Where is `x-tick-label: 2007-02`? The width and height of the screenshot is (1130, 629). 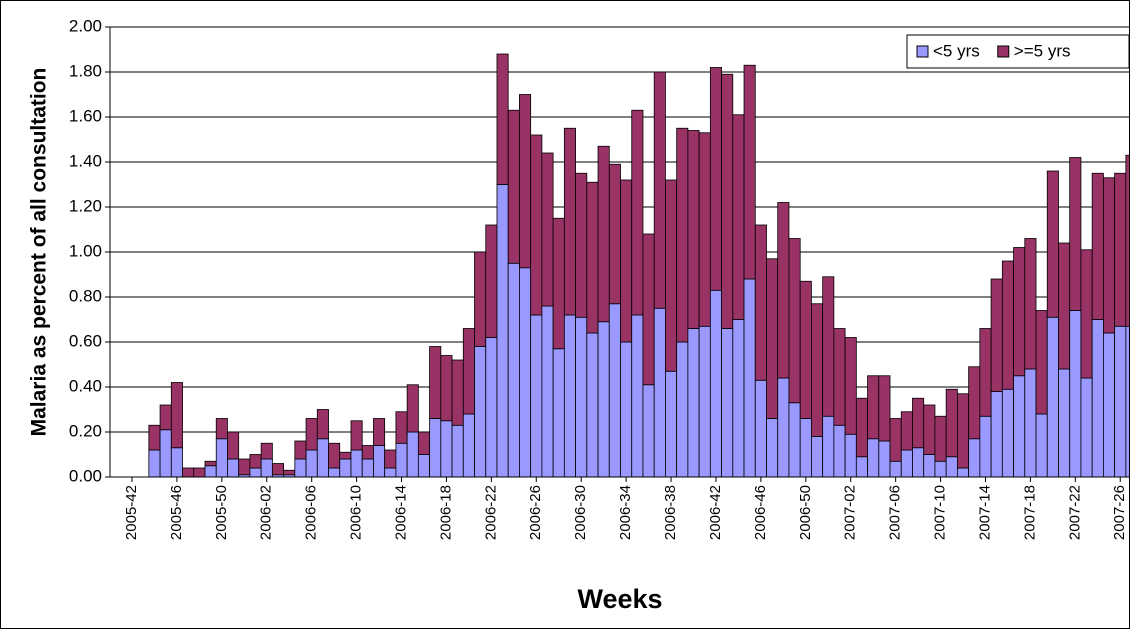 x-tick-label: 2007-02 is located at coordinates (850, 512).